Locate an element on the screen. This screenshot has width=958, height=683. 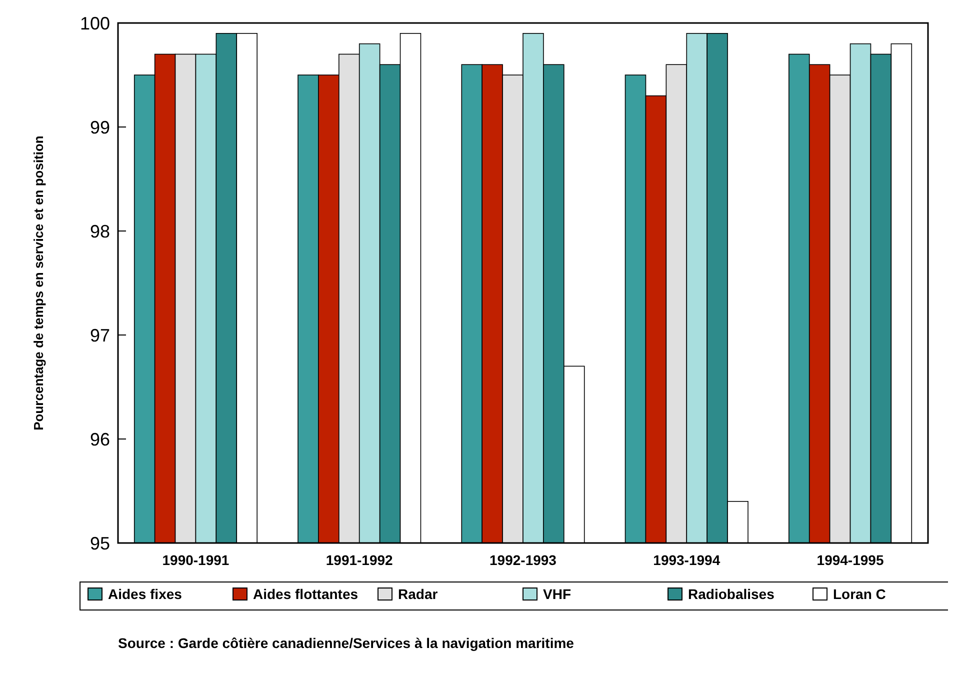
legend-label: Radar is located at coordinates (418, 594).